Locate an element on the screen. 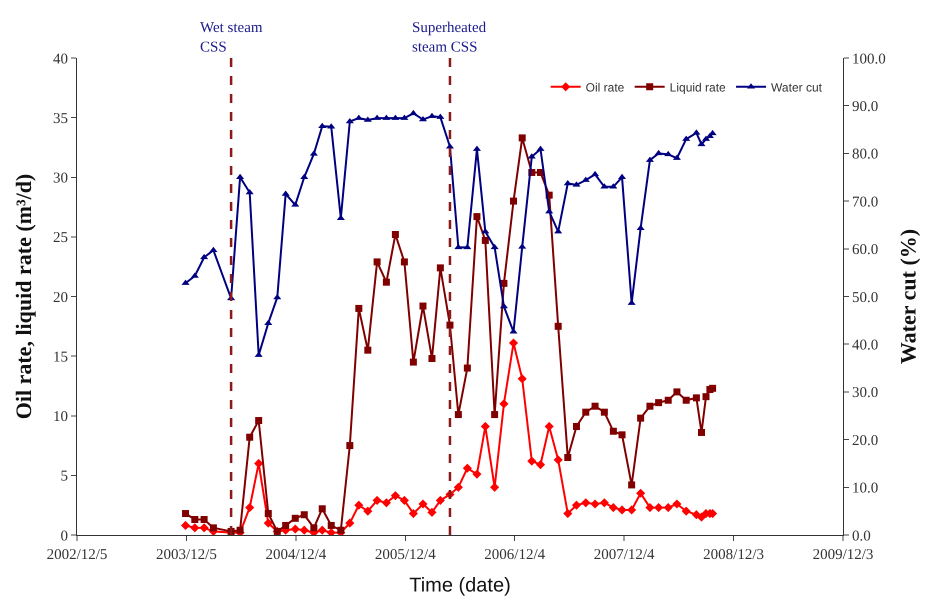 Image resolution: width=940 pixels, height=612 pixels. y2-tick-label: 60.0 is located at coordinates (865, 250).